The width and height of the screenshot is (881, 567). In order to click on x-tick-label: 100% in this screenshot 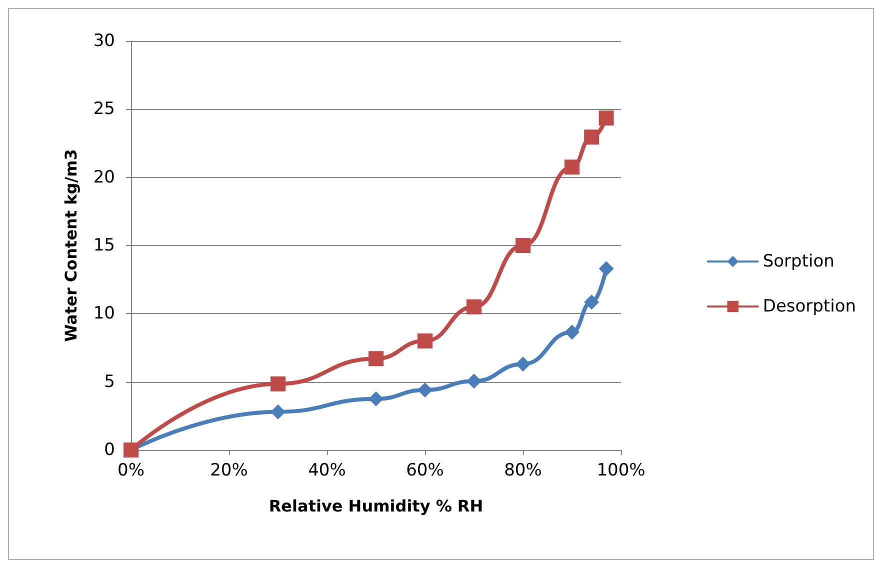, I will do `click(621, 470)`.